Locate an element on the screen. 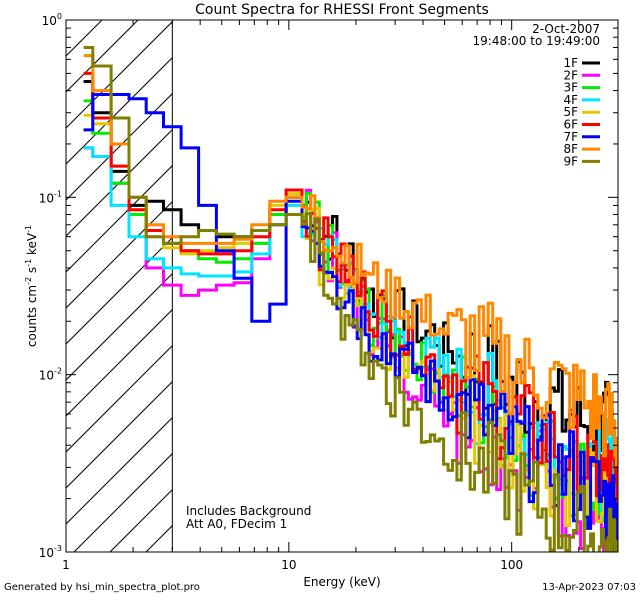 The height and width of the screenshot is (600, 640). footer-timestamp: 13-Apr-2023 07:03 is located at coordinates (589, 587).